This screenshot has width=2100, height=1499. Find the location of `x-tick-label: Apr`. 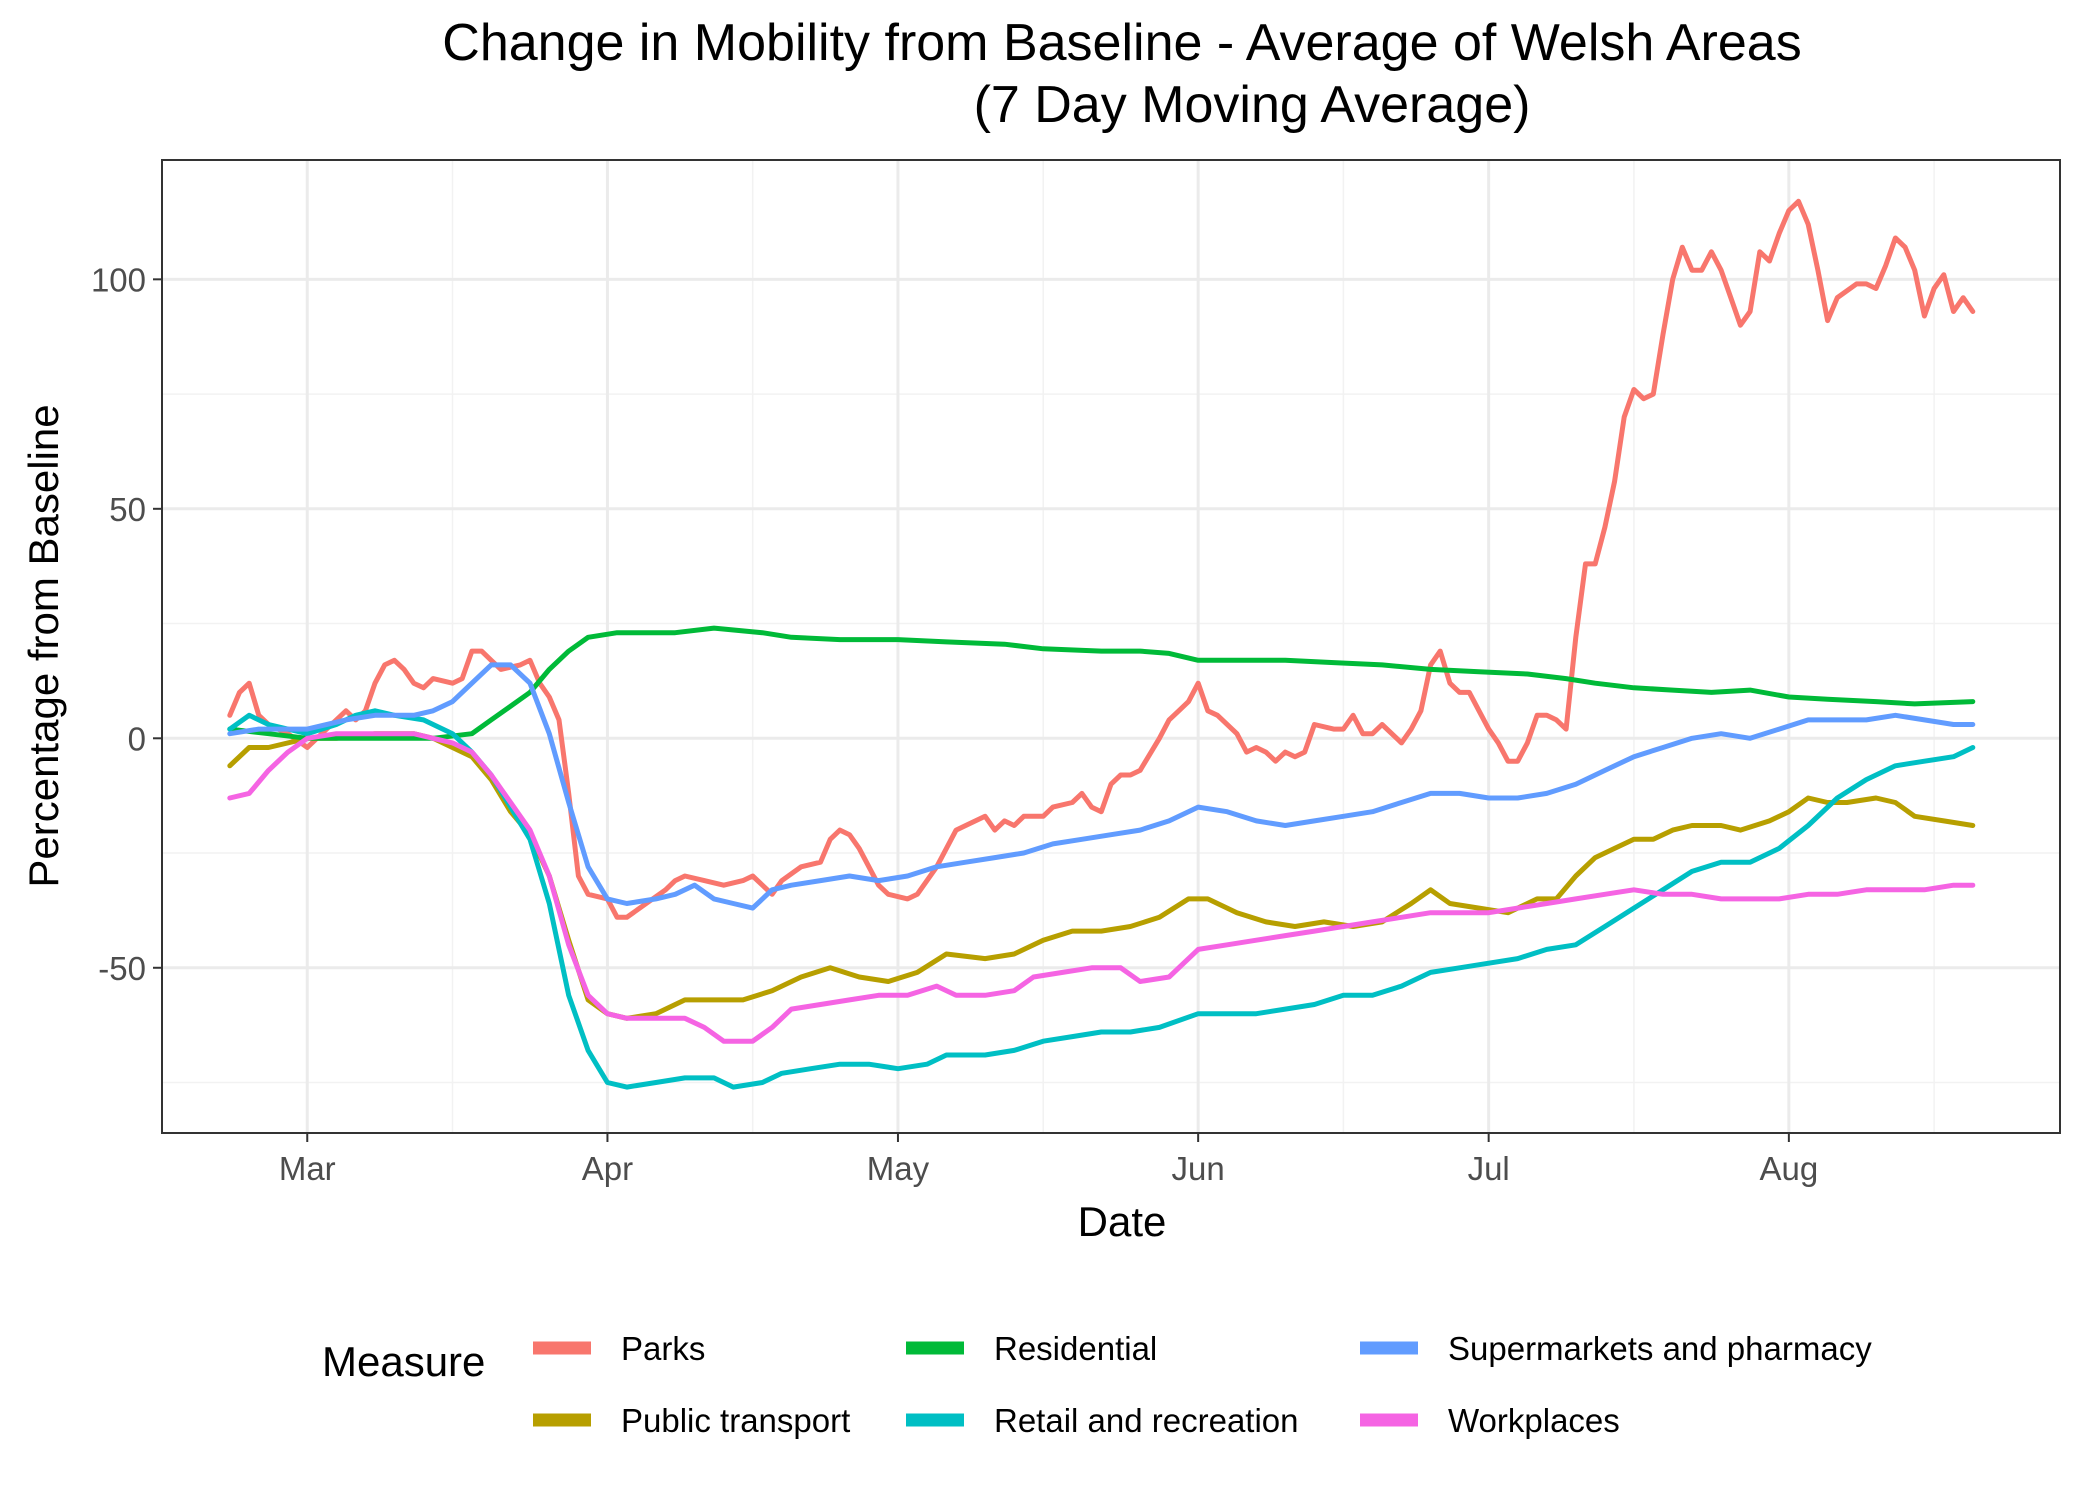

x-tick-label: Apr is located at coordinates (607, 1168).